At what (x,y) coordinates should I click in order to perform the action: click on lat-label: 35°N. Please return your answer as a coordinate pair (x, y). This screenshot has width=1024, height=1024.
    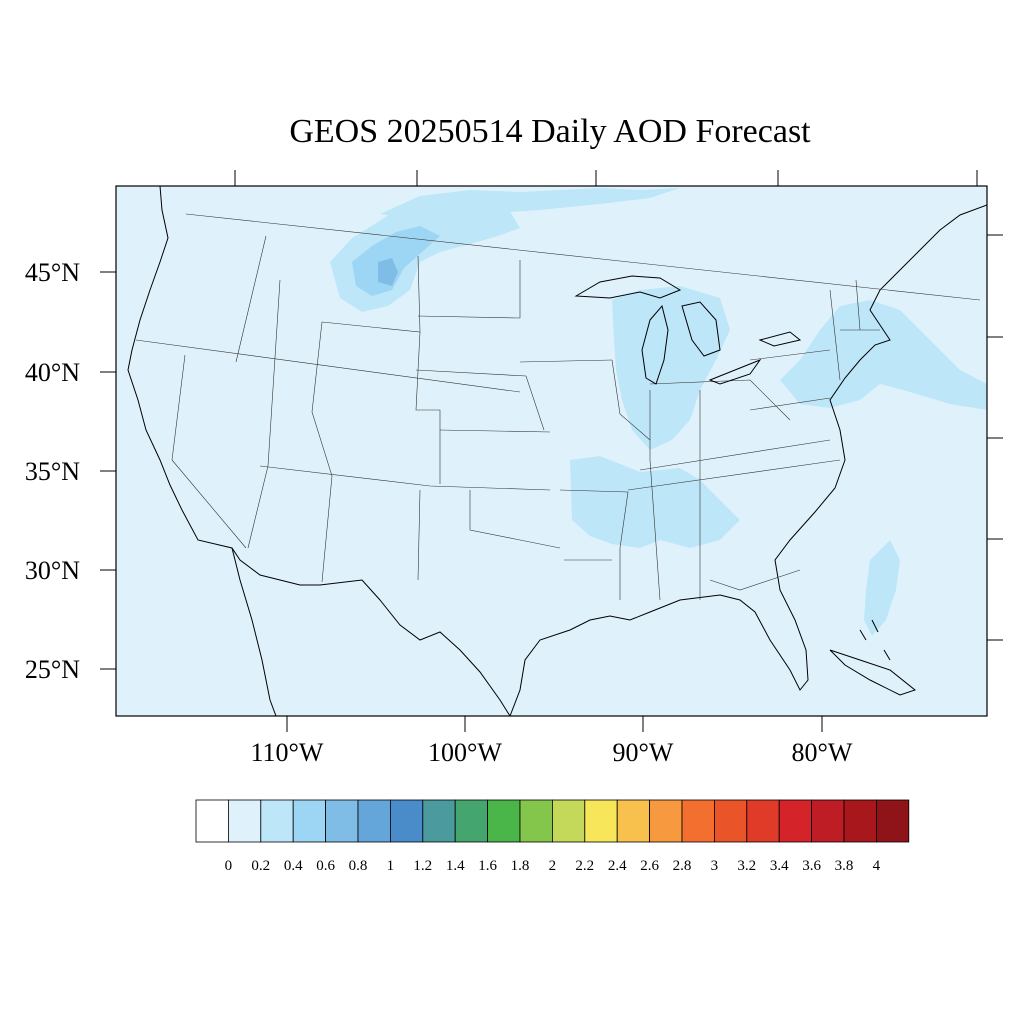
    Looking at the image, I should click on (52, 471).